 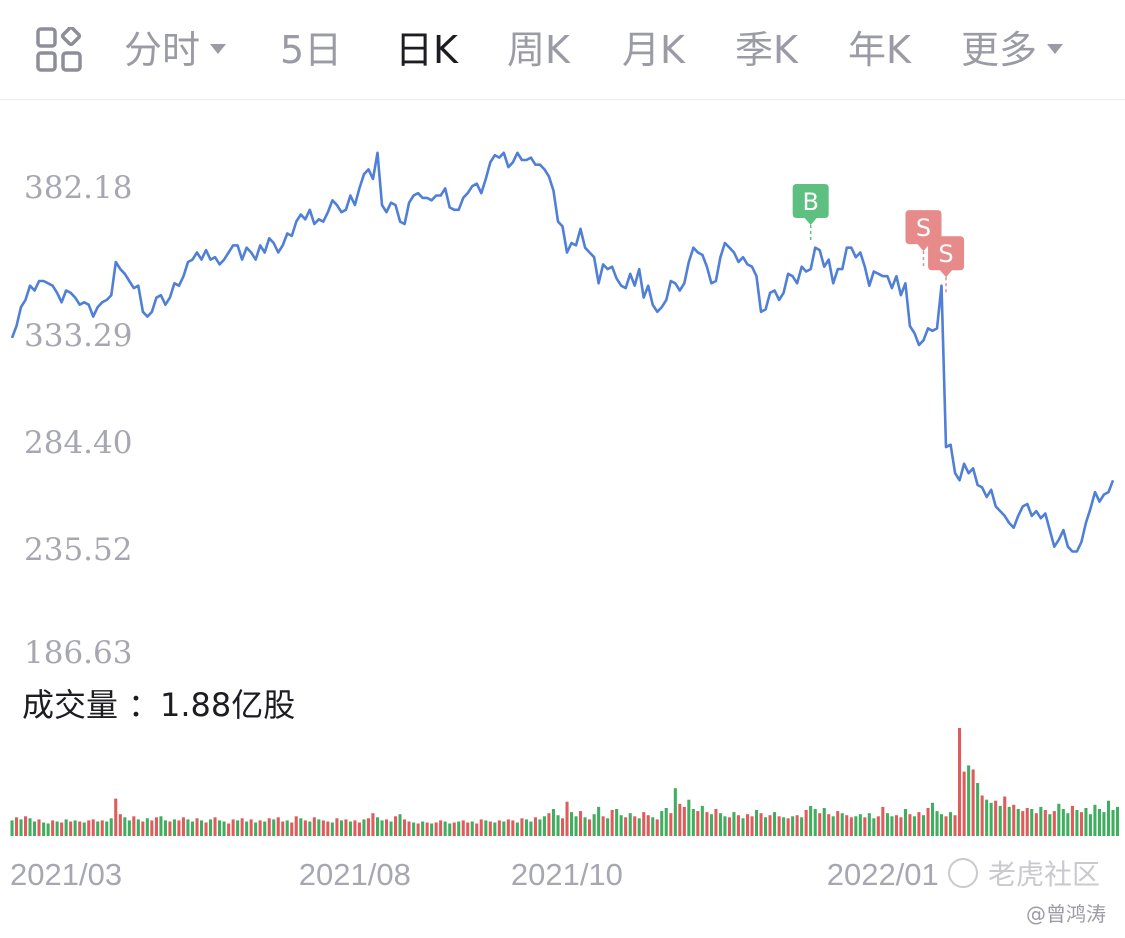 What do you see at coordinates (566, 874) in the screenshot?
I see `x-tick: 2021/10` at bounding box center [566, 874].